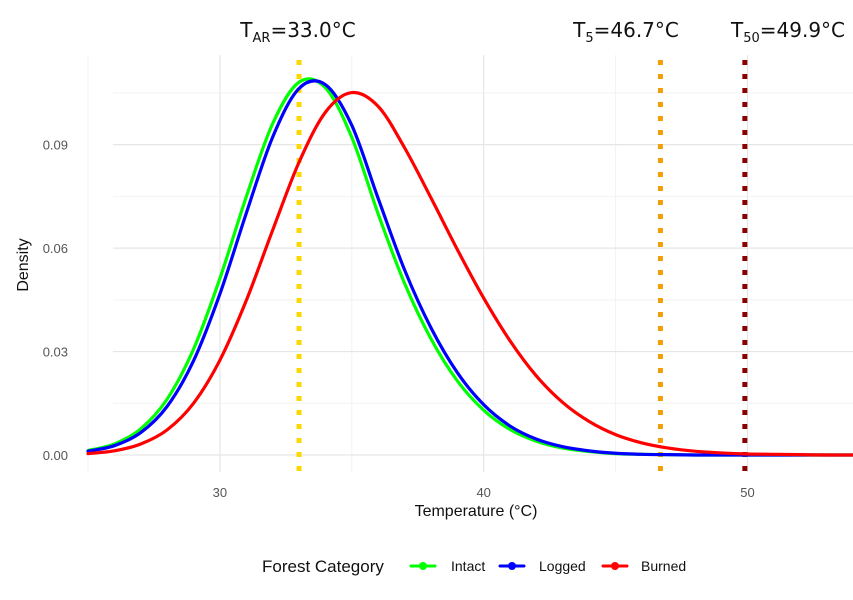 This screenshot has height=600, width=853. I want to click on legend: Forest Category Intact Logged Burned, so click(474, 566).